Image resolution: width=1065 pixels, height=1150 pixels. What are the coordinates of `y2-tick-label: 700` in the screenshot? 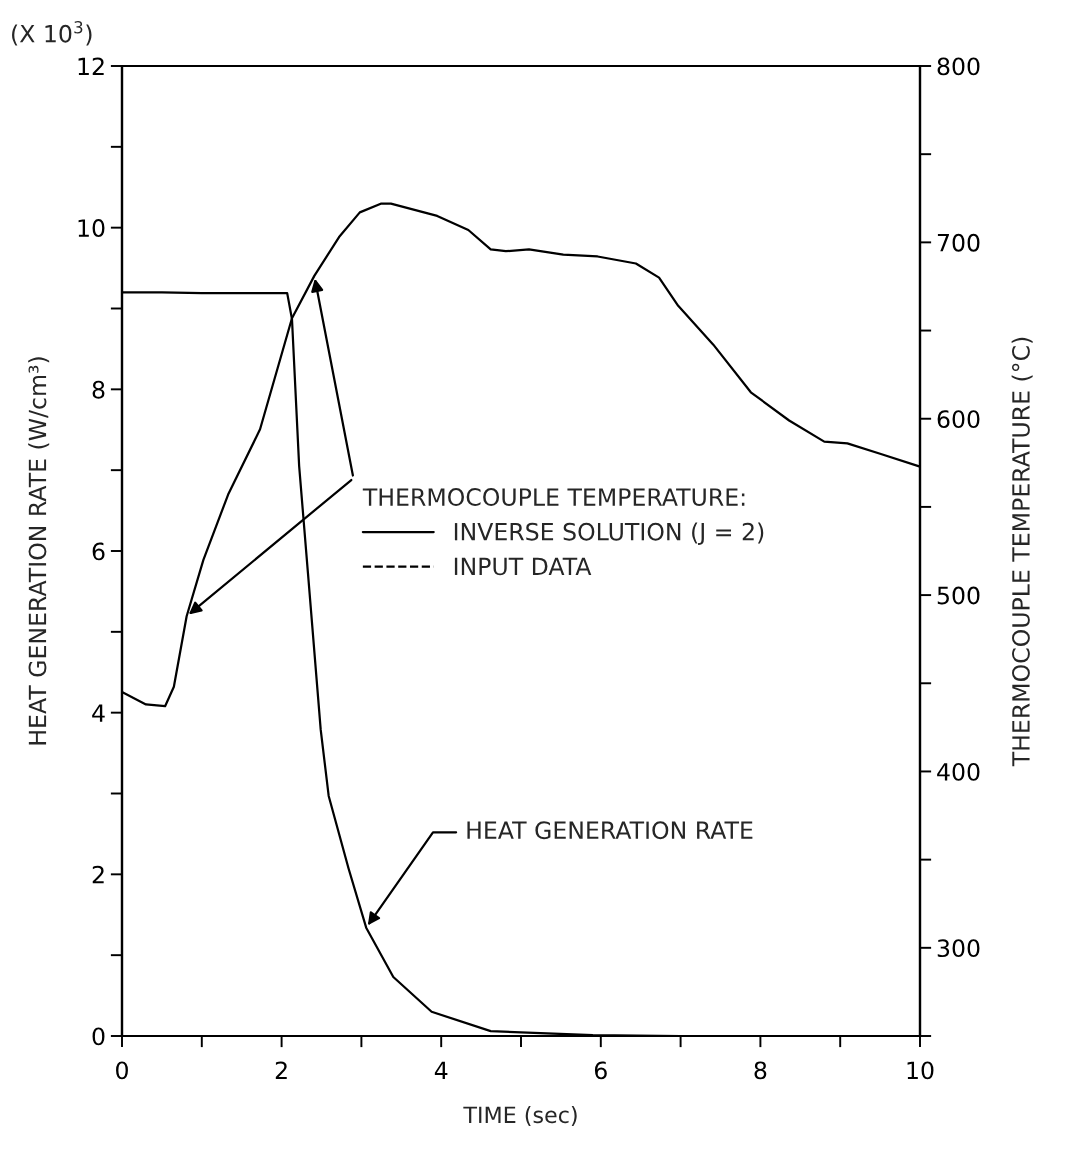 It's located at (958, 242).